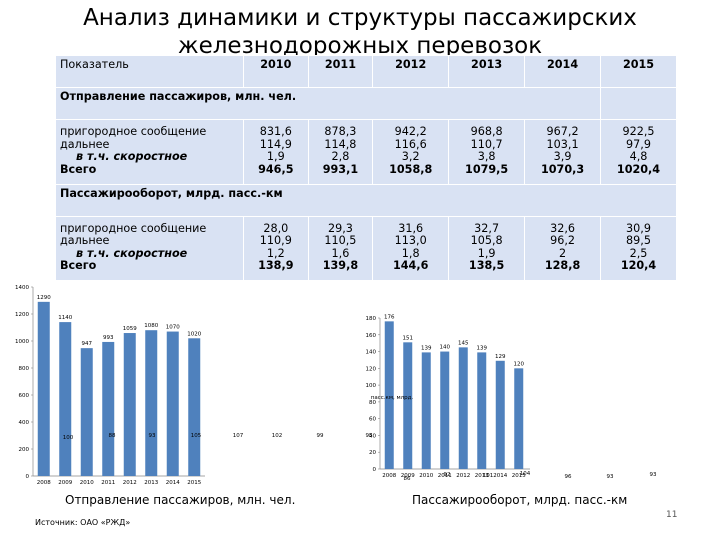 The image size is (720, 540). Describe the element at coordinates (24, 369) in the screenshot. I see `y-tick-label: 800` at that location.